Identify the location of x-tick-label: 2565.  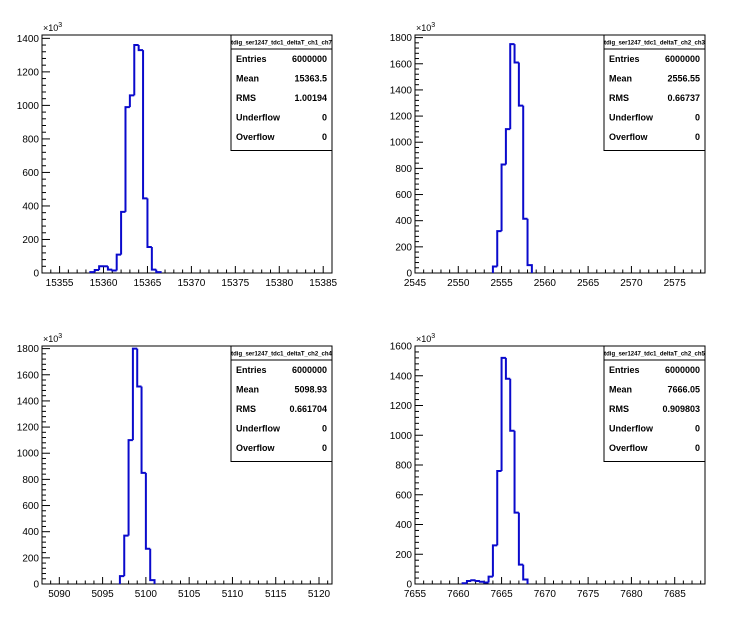
(588, 283).